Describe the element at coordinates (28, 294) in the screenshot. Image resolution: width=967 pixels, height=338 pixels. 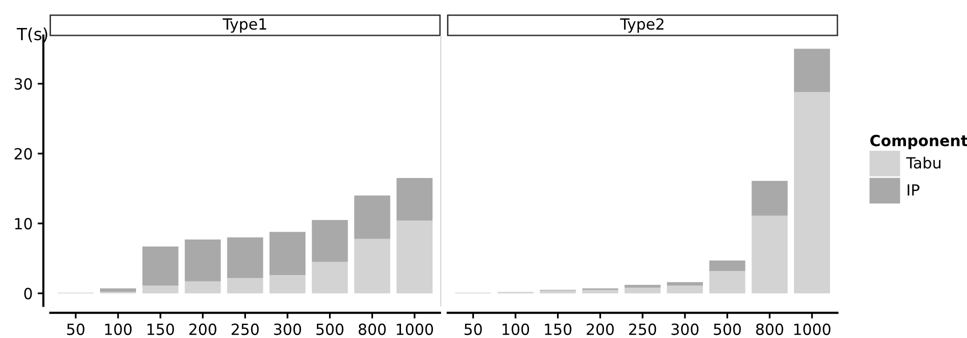
I see `y-tick-label: 0` at that location.